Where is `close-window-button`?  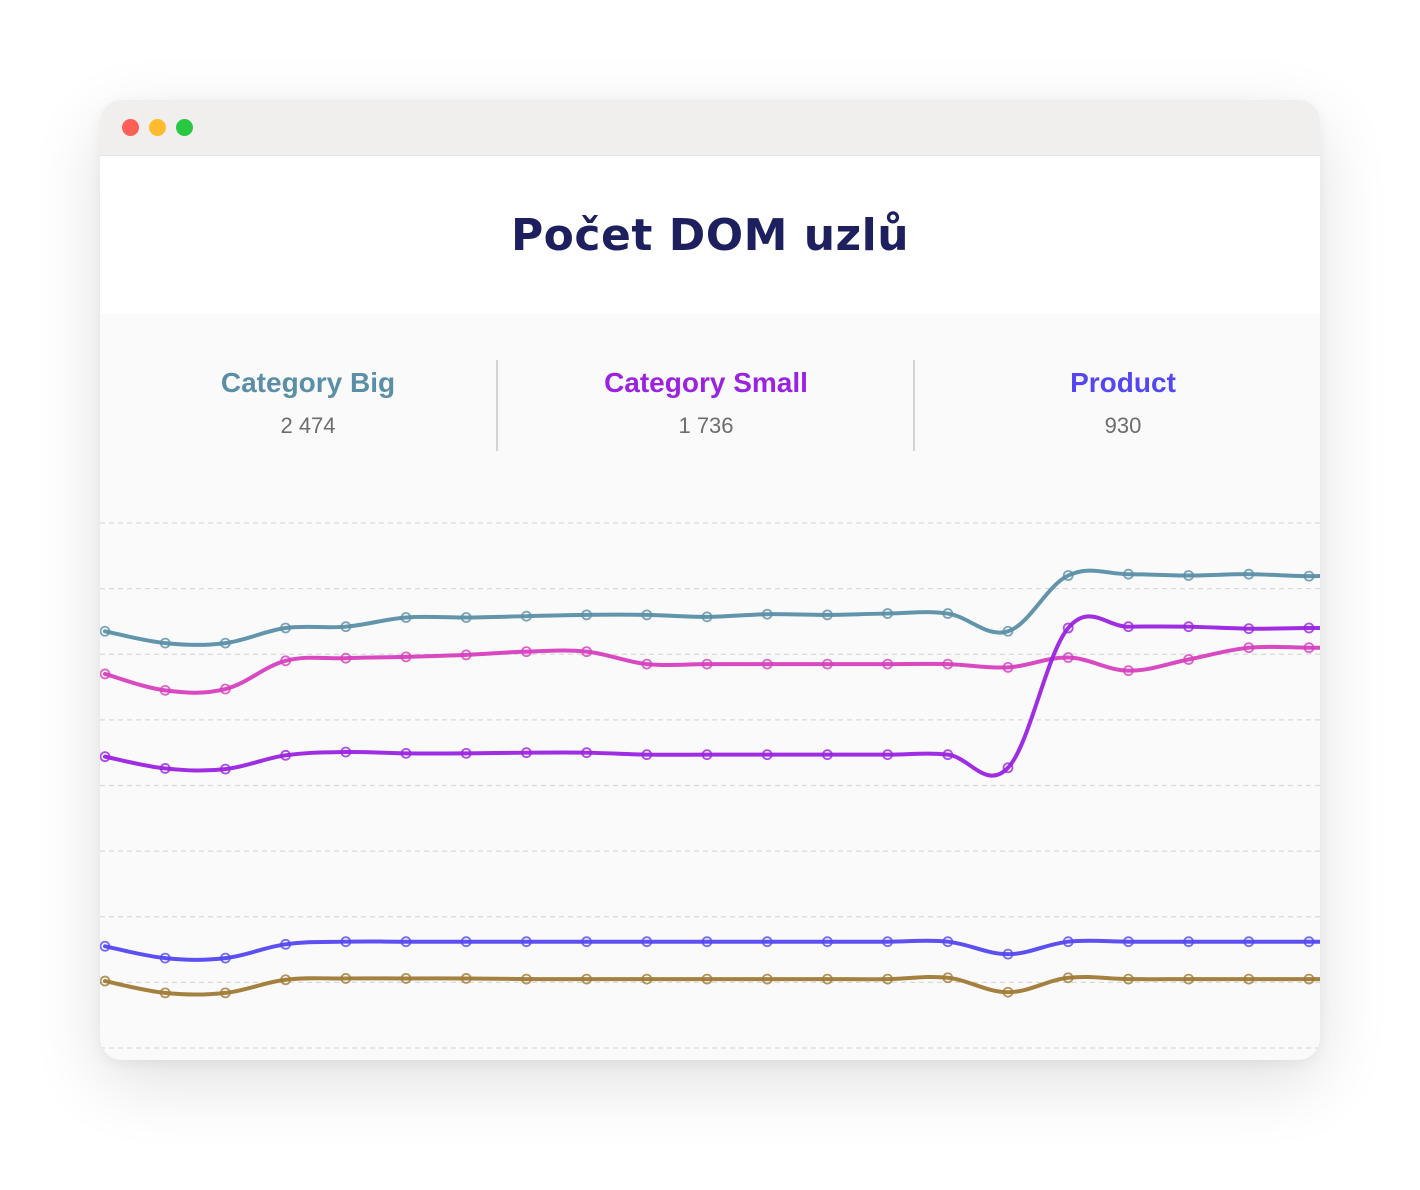
close-window-button is located at coordinates (130, 127).